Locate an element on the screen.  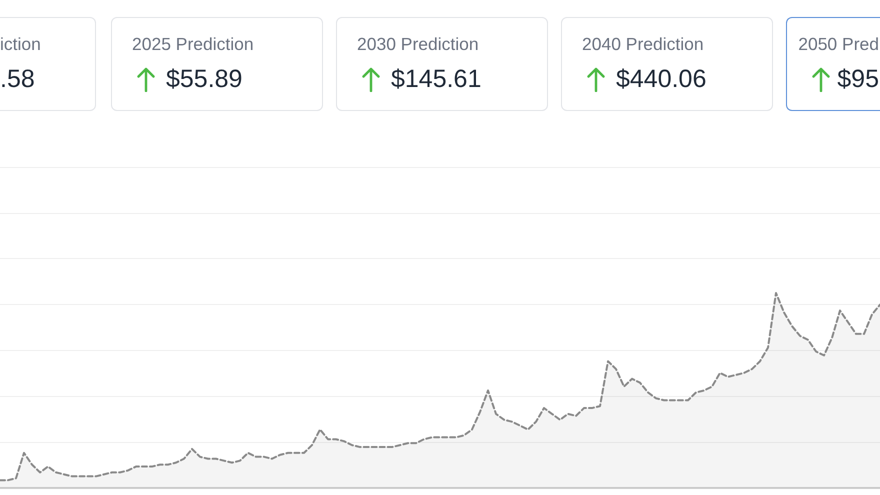
text: $145.61 is located at coordinates (436, 79).